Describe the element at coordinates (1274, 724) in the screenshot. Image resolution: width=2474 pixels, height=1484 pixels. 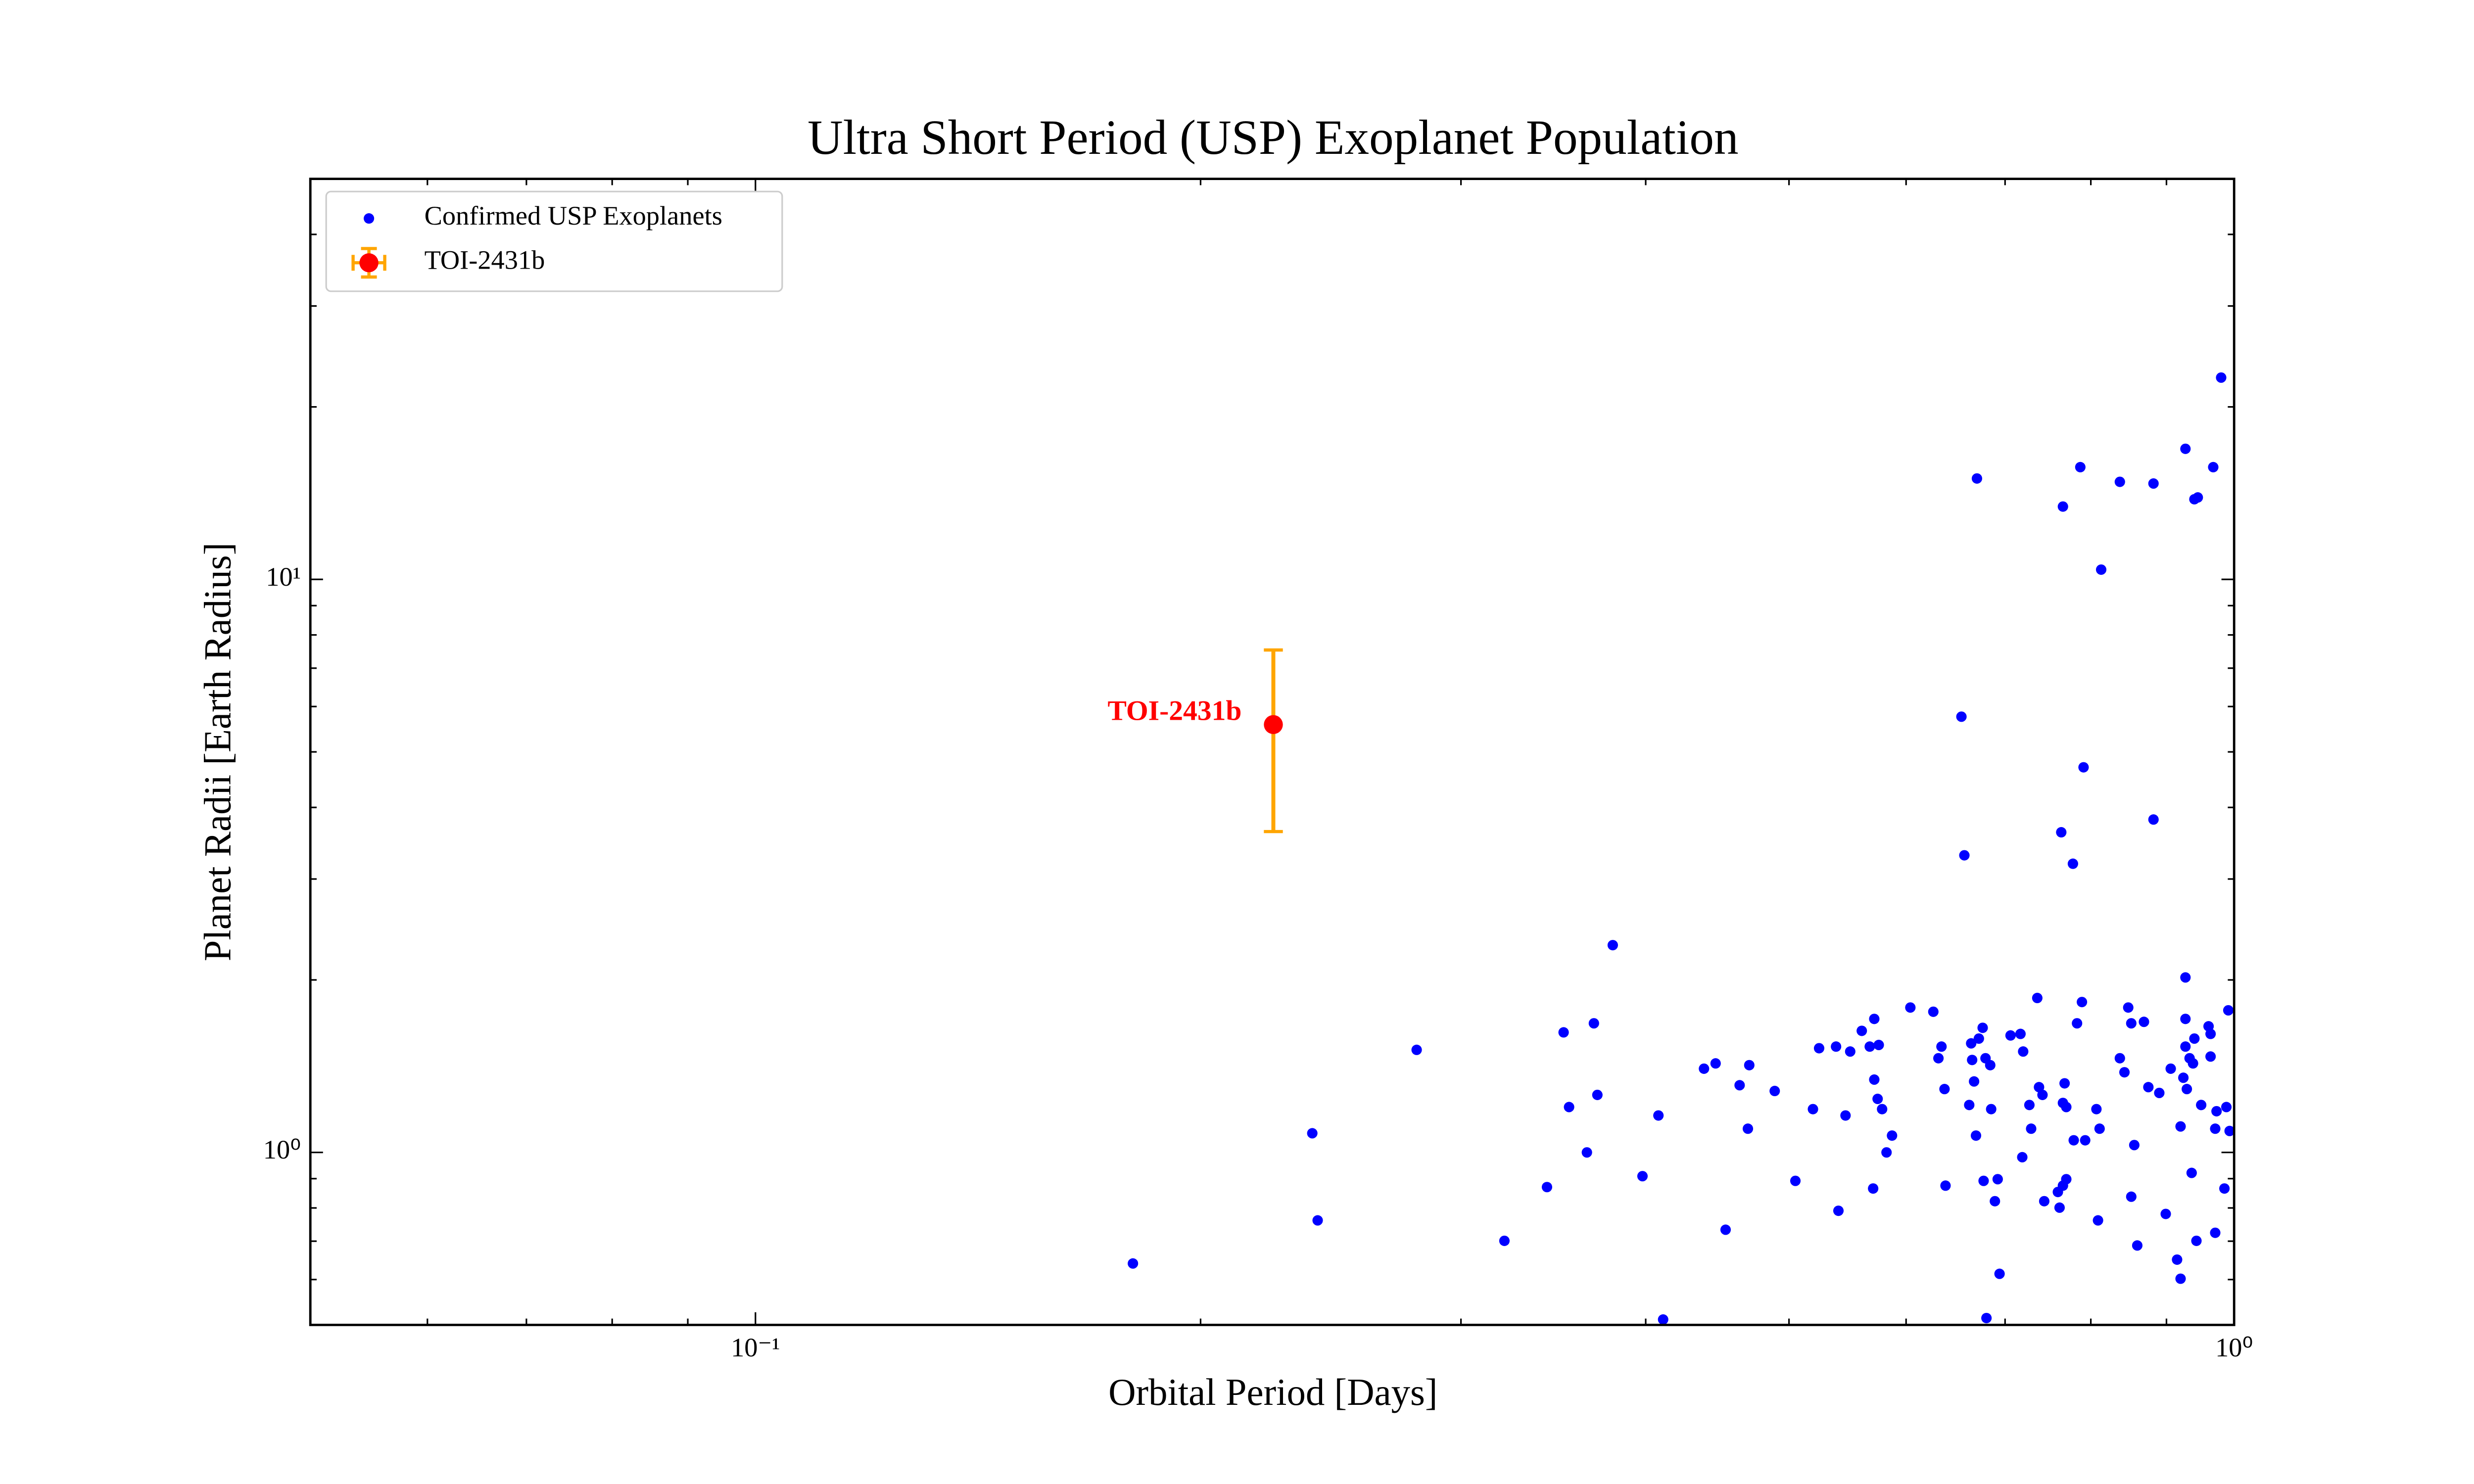
I see `highlight-point` at that location.